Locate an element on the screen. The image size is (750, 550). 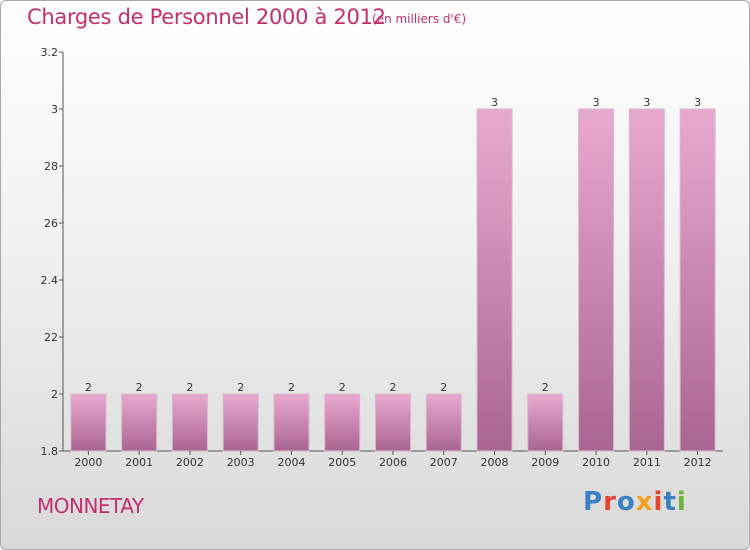
y-tick-label: 2 is located at coordinates (54, 394).